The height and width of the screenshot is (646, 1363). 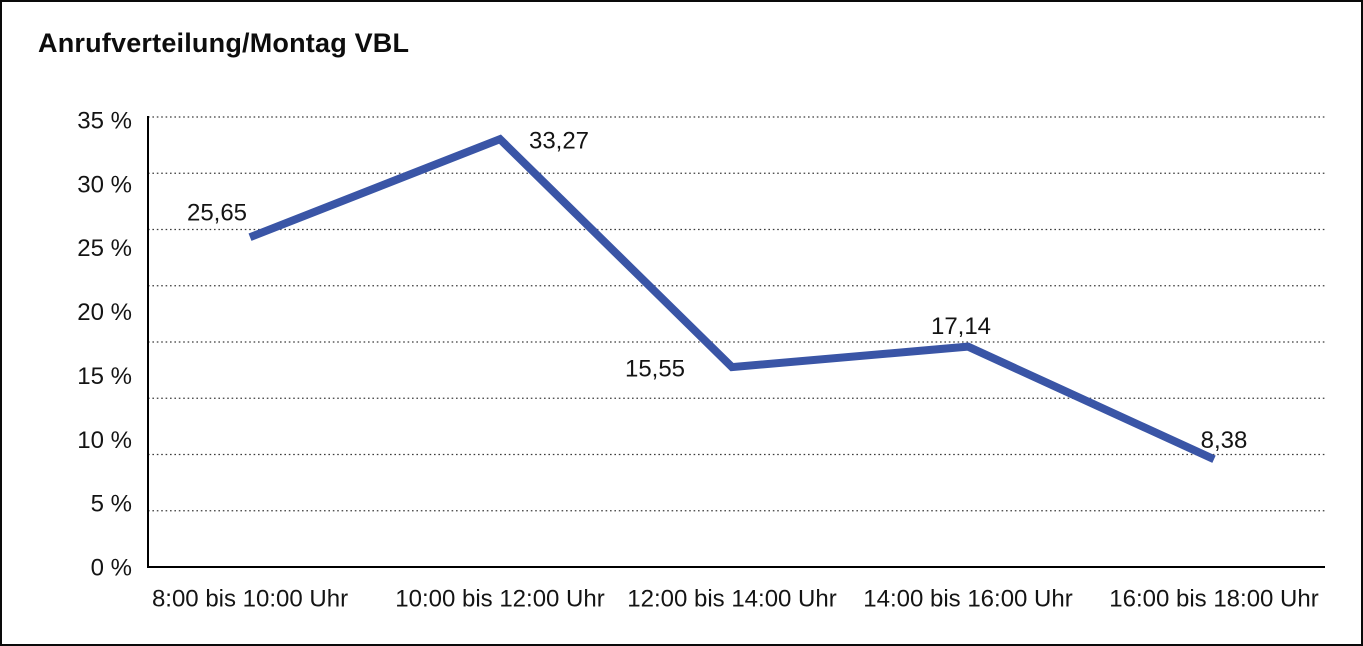 I want to click on y-tick-label: 15 %, so click(x=104, y=376).